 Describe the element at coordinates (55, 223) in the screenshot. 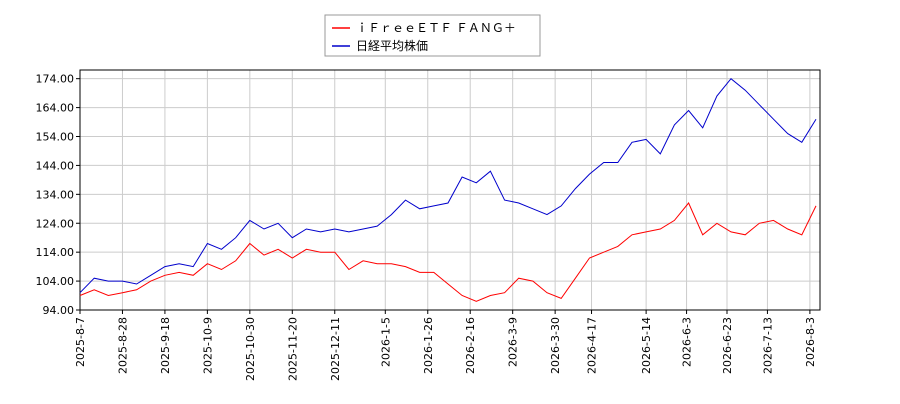

I see `y-tick-label: 124.00` at that location.